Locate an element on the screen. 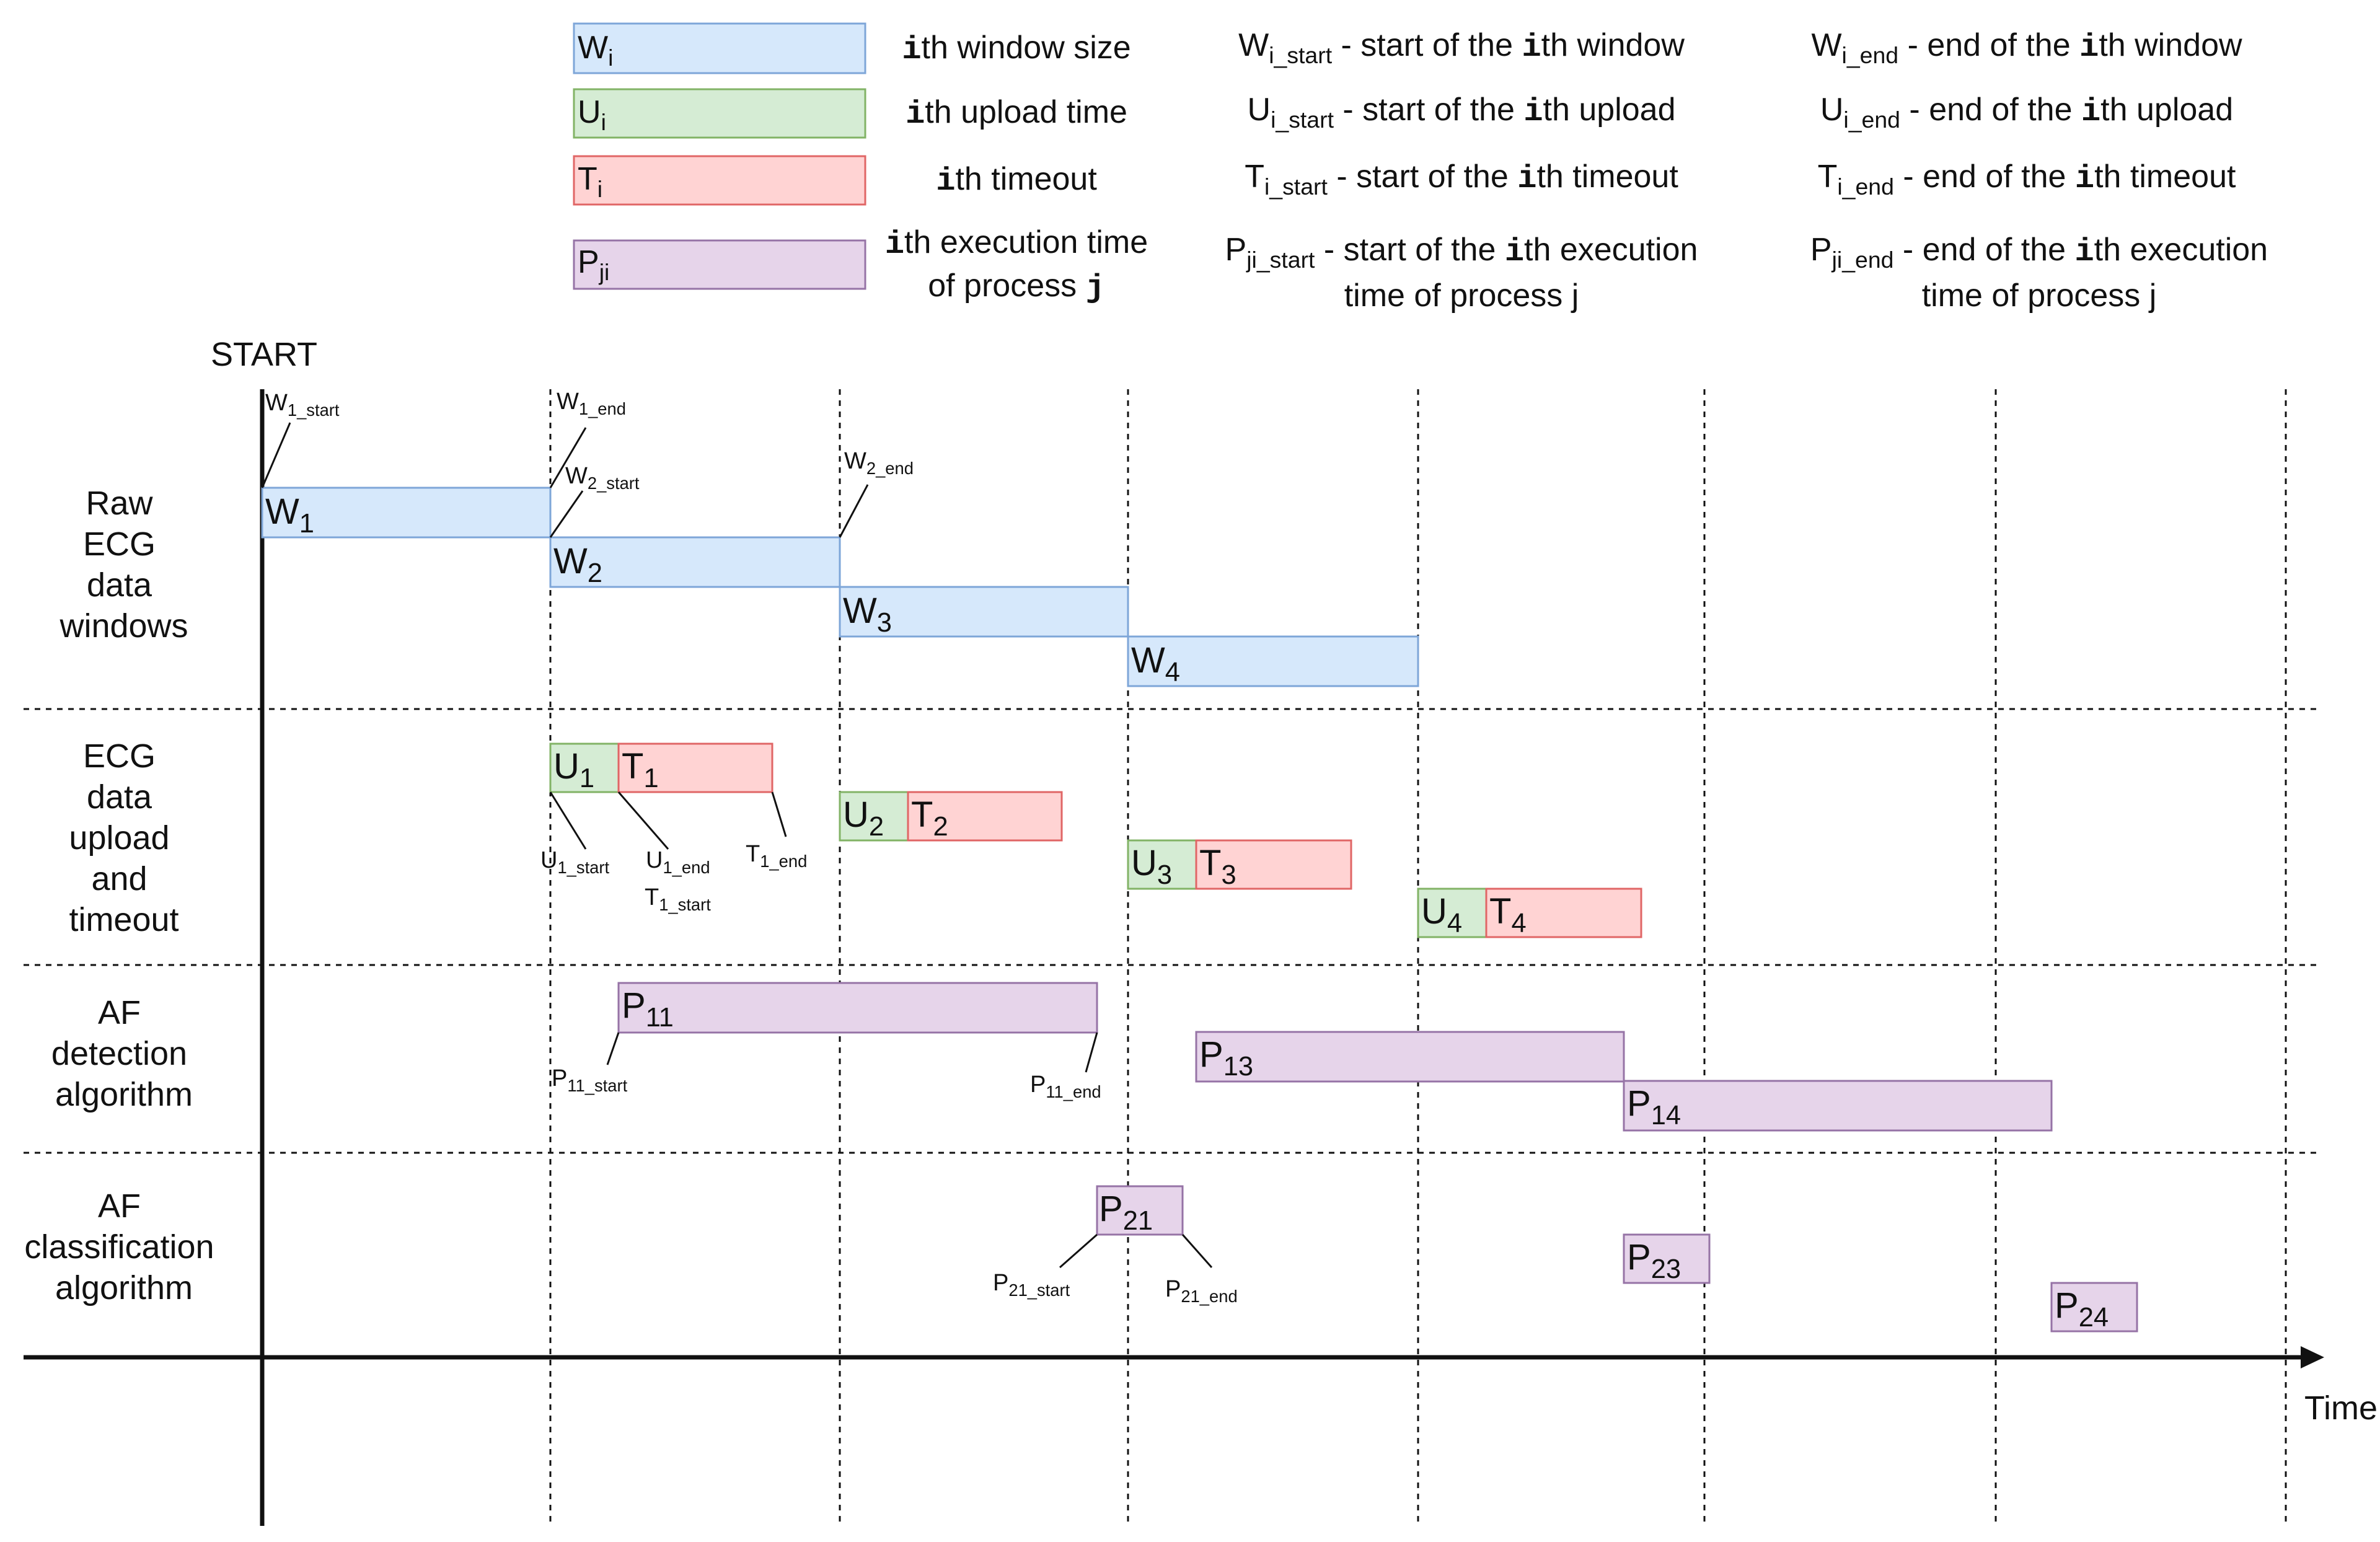 The height and width of the screenshot is (1542, 2380). segment-u2 is located at coordinates (874, 816).